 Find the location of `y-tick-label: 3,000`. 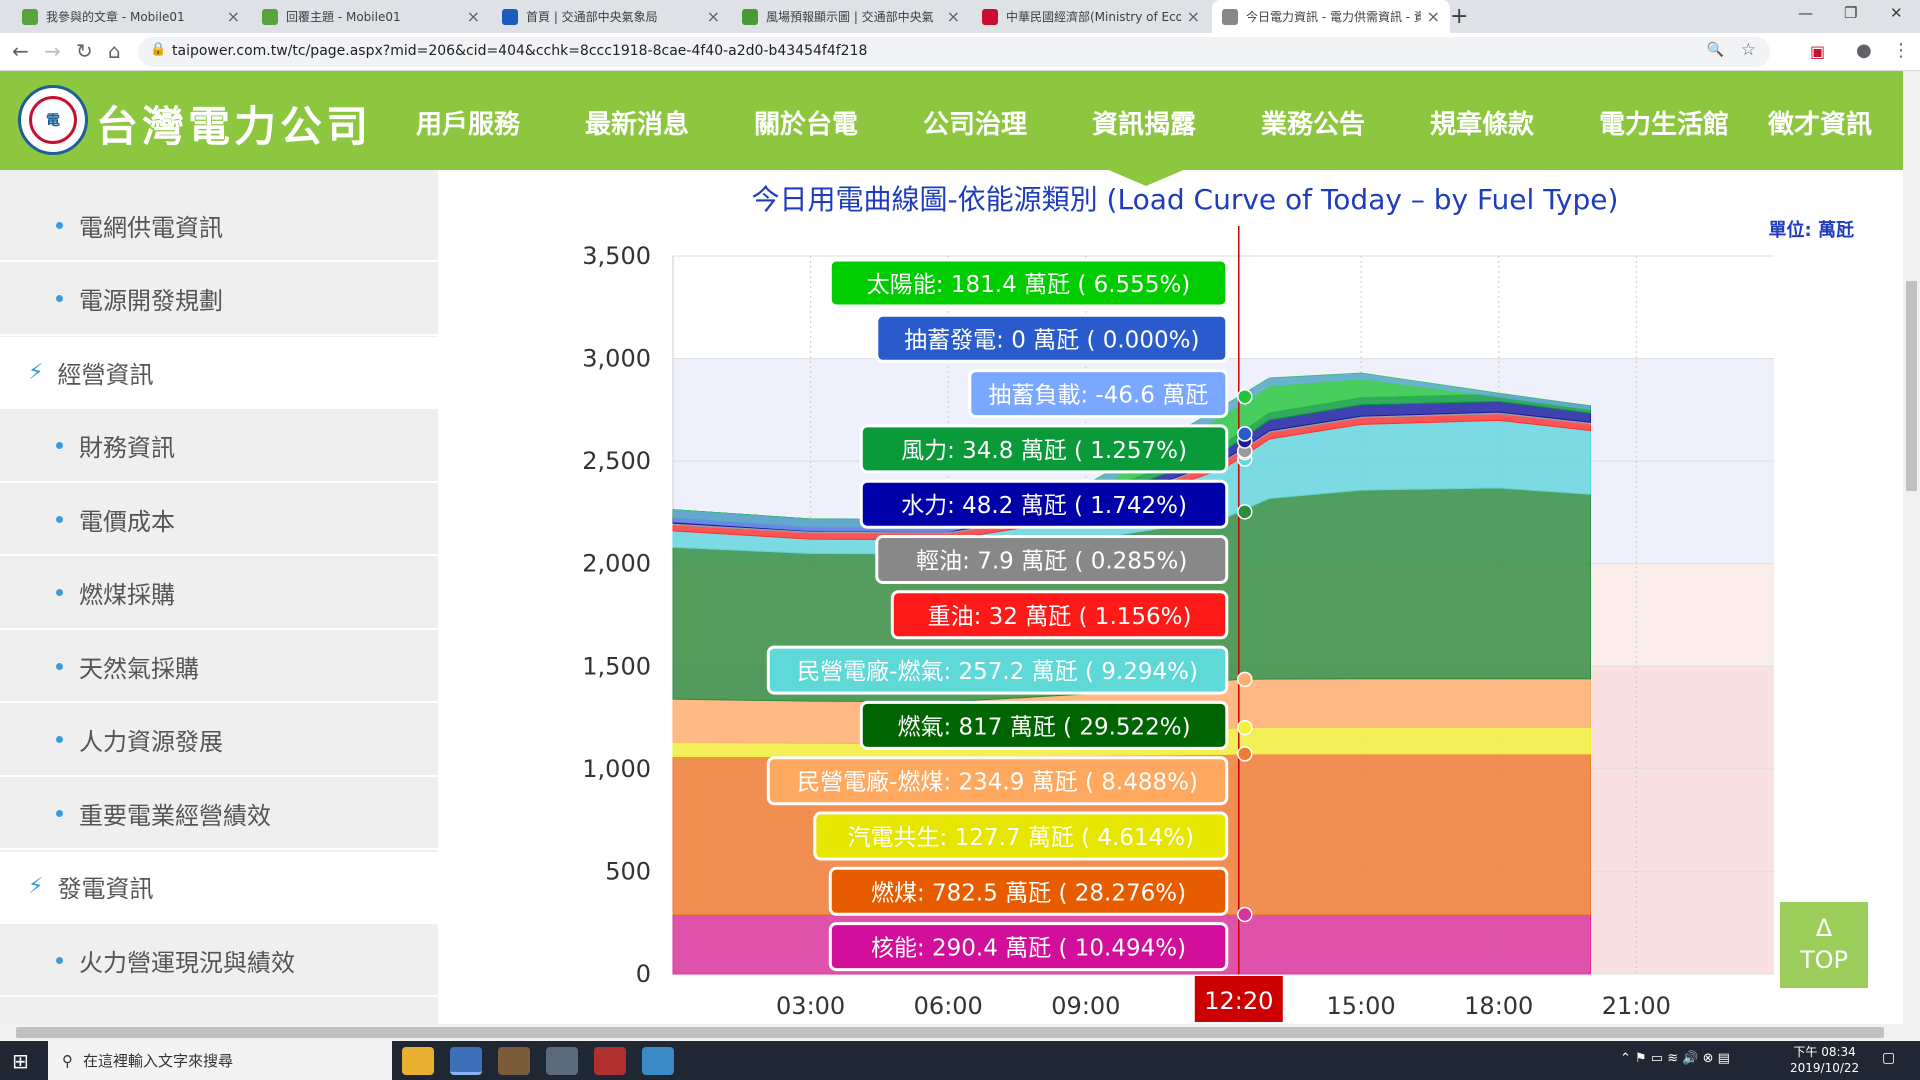

y-tick-label: 3,000 is located at coordinates (616, 359).